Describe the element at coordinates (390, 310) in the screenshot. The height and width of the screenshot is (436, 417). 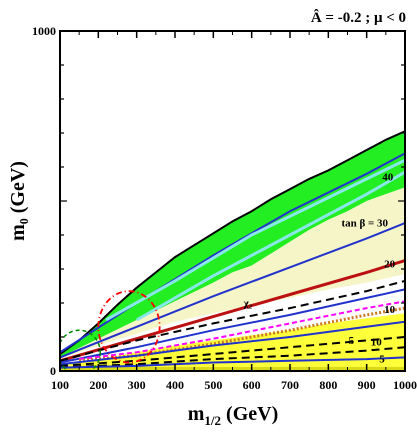
I see `annotation-4: 10` at that location.